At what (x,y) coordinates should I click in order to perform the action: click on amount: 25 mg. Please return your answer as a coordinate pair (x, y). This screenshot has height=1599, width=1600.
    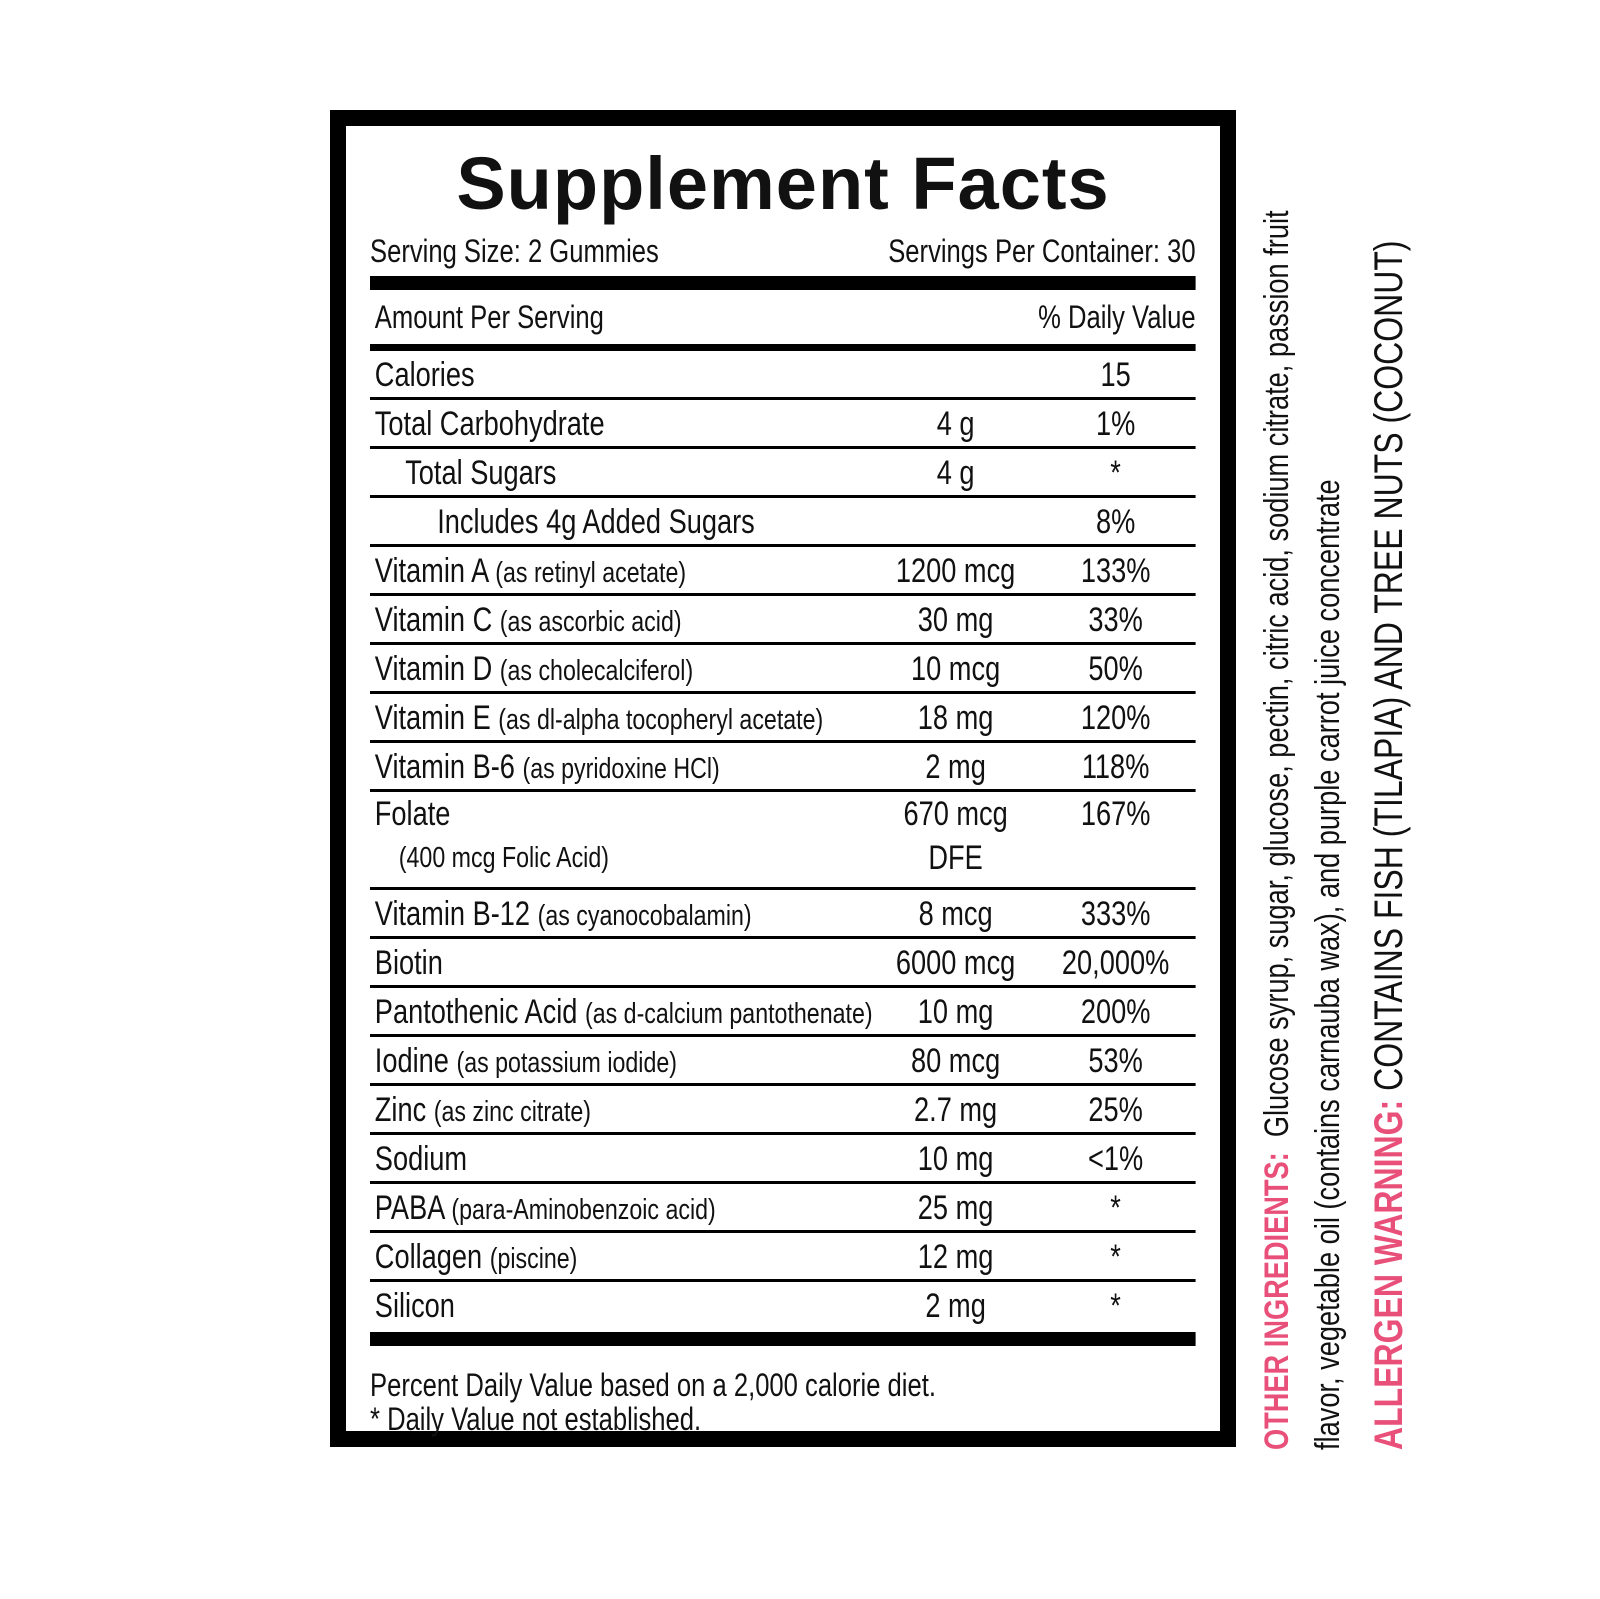
    Looking at the image, I should click on (955, 1208).